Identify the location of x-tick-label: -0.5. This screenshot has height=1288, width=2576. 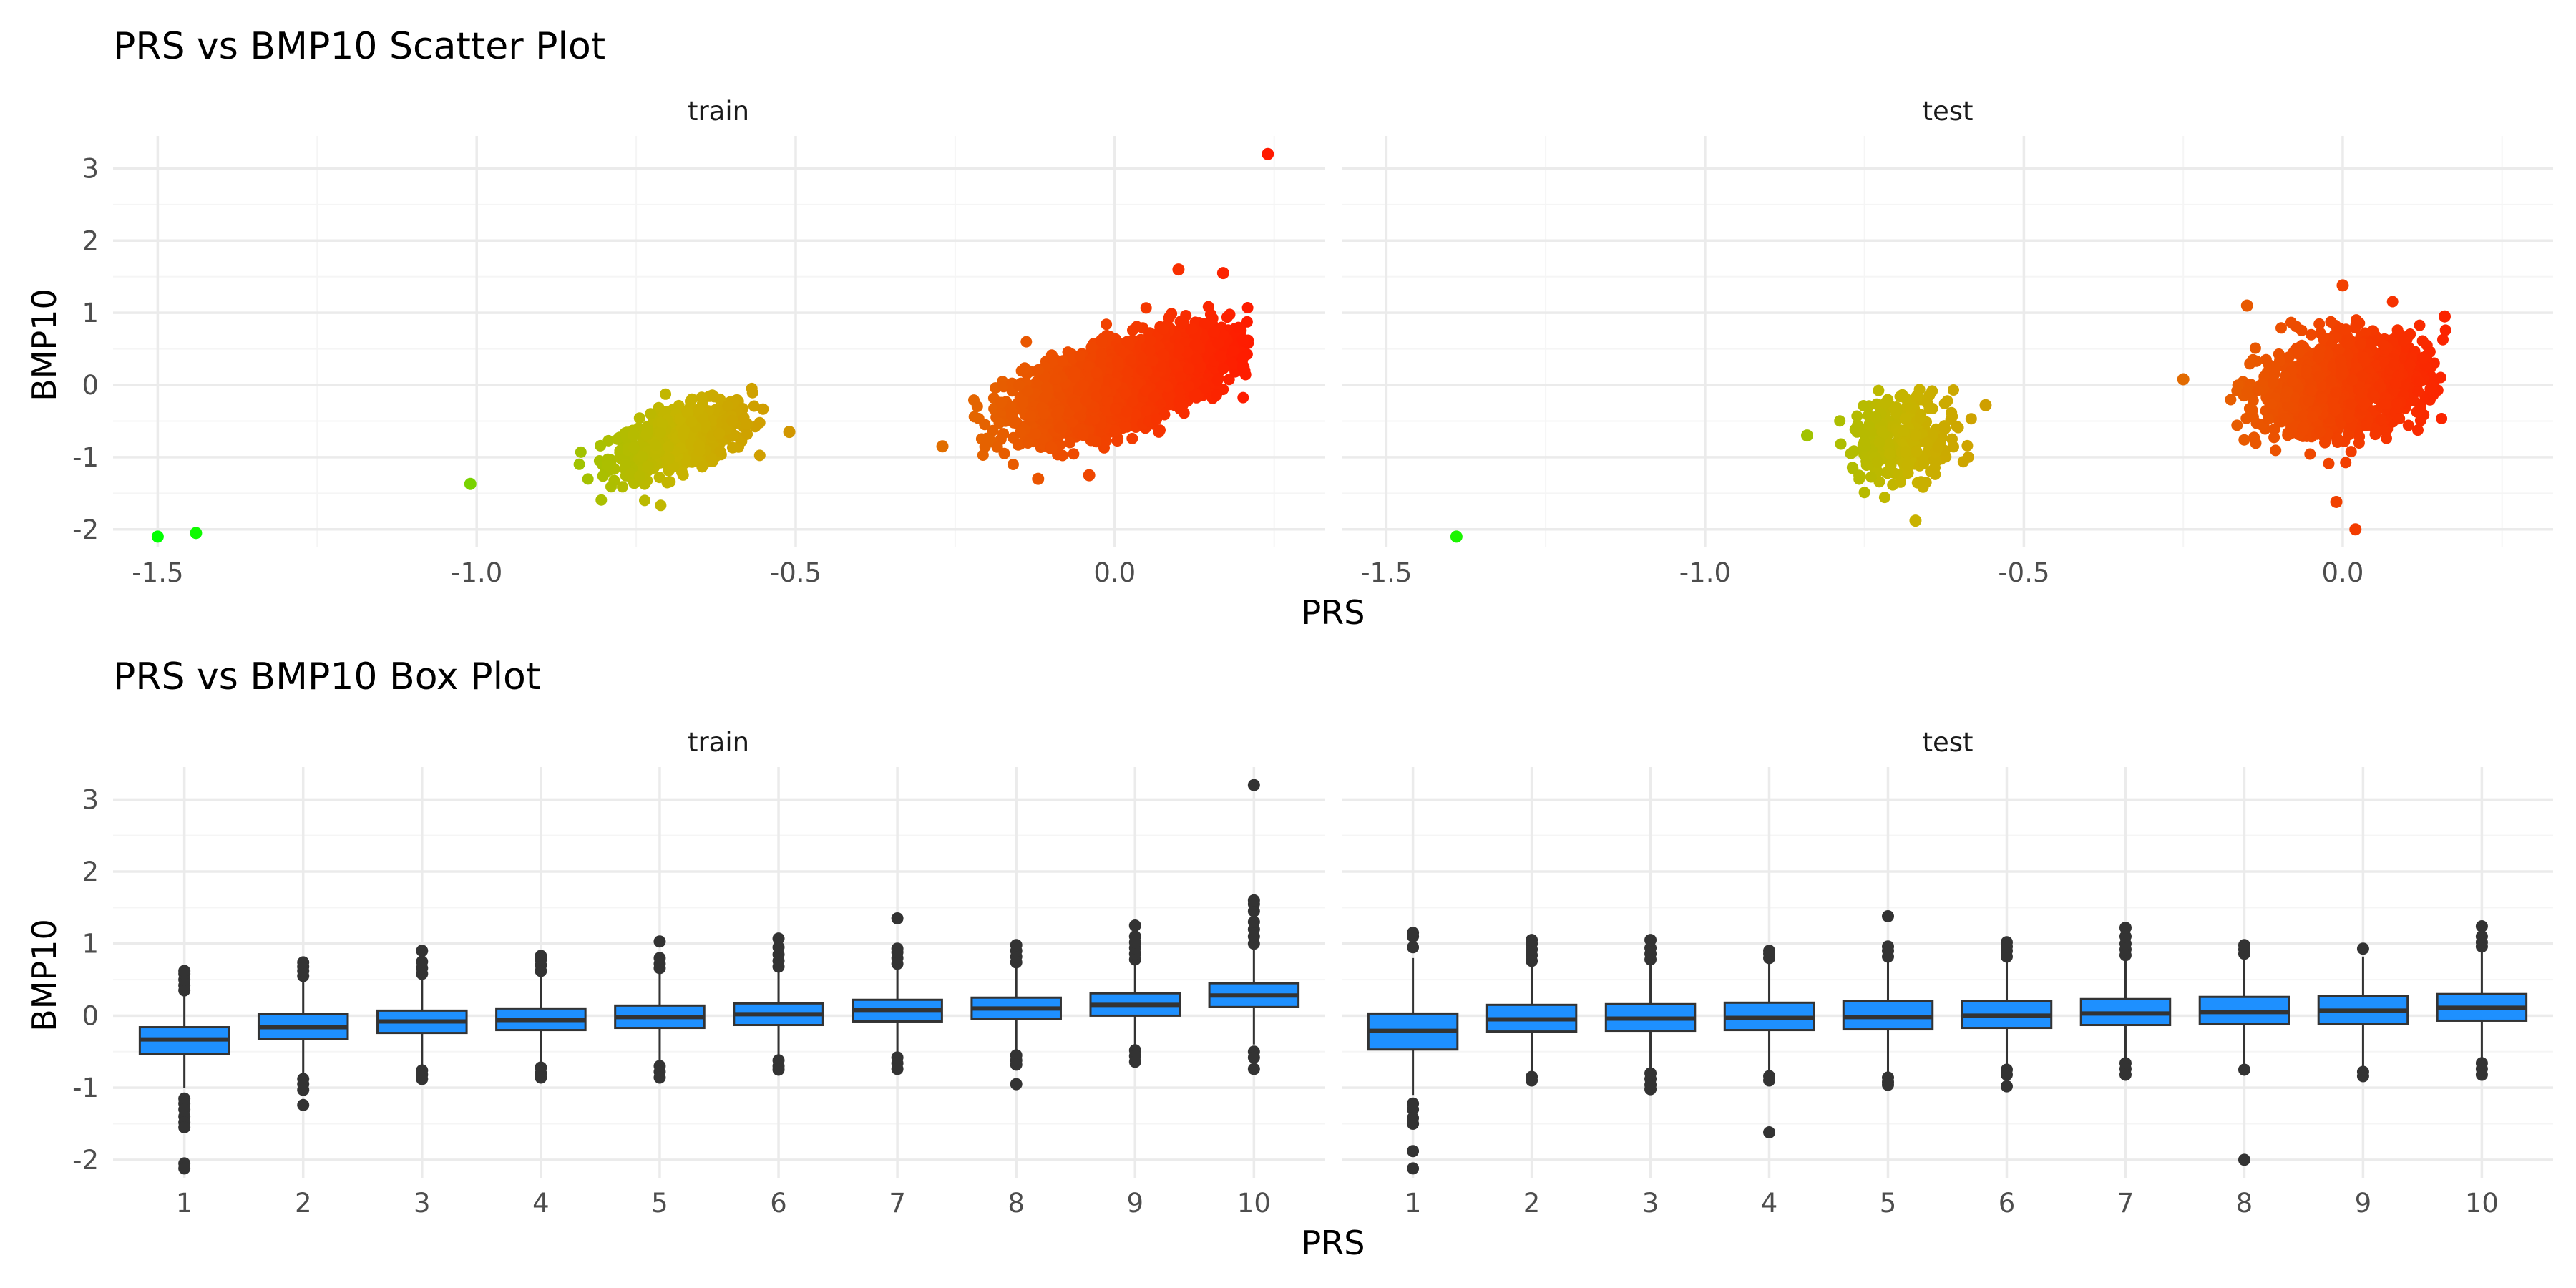
(795, 572).